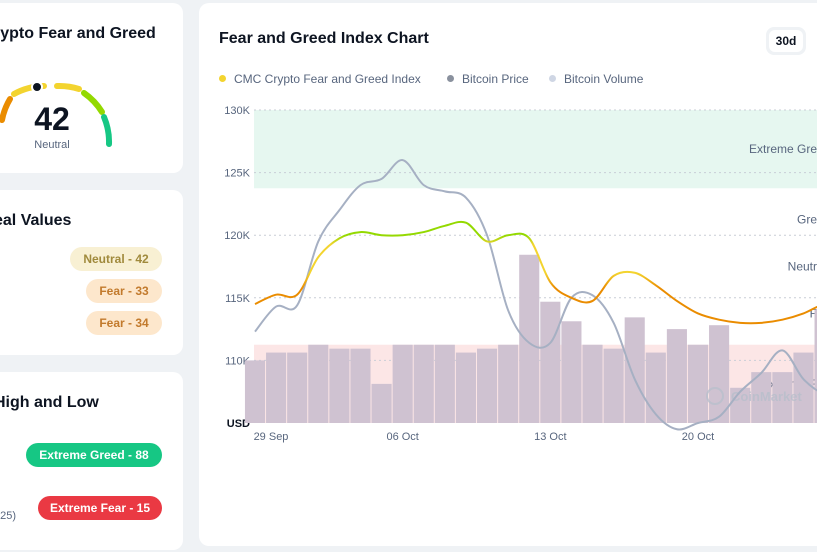  Describe the element at coordinates (222, 78) in the screenshot. I see `legend-dot-index` at that location.